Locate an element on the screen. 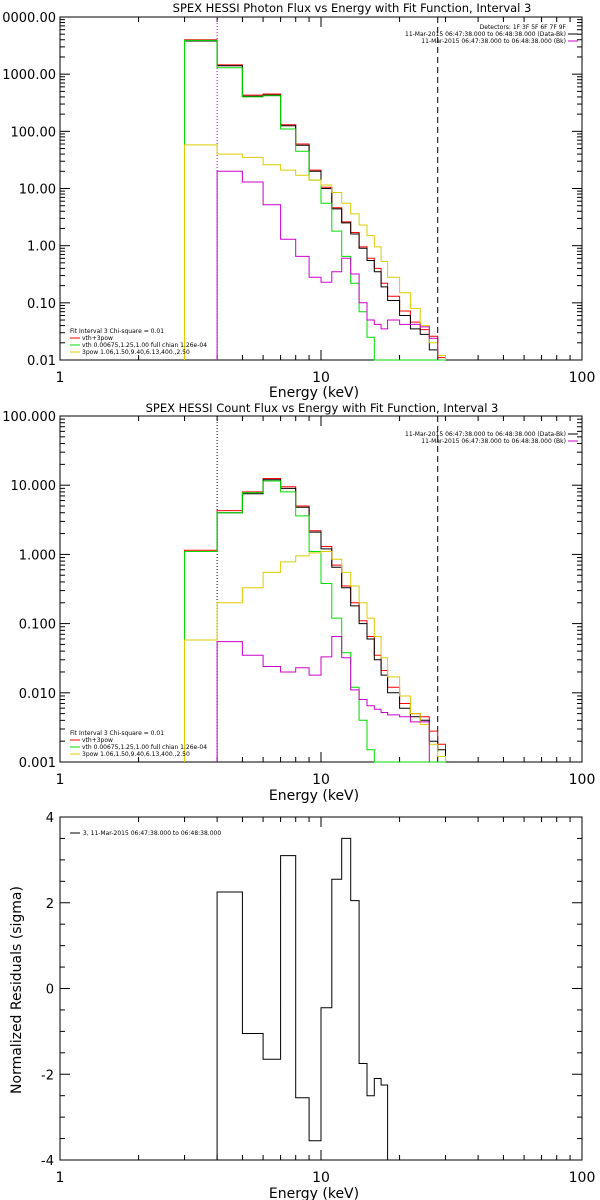 The width and height of the screenshot is (600, 1200). y-tick-label: 0.01 is located at coordinates (41, 361).